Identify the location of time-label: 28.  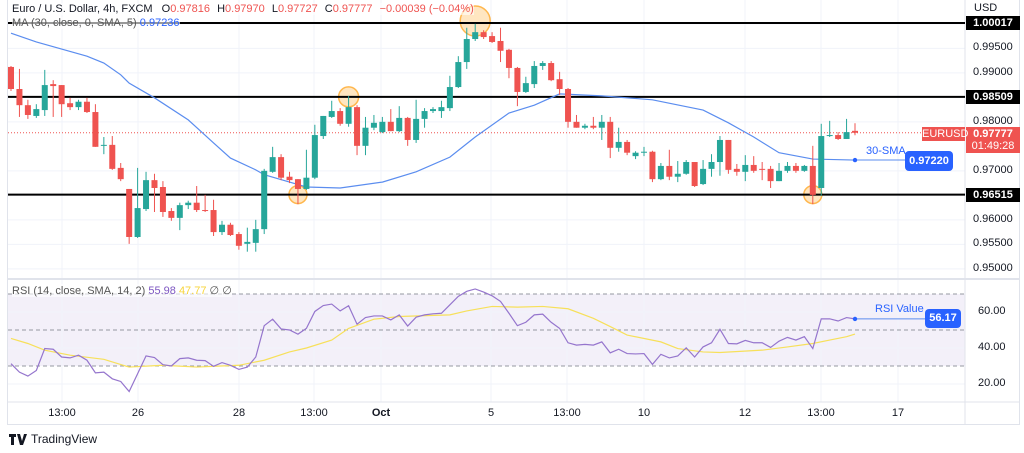
(239, 413).